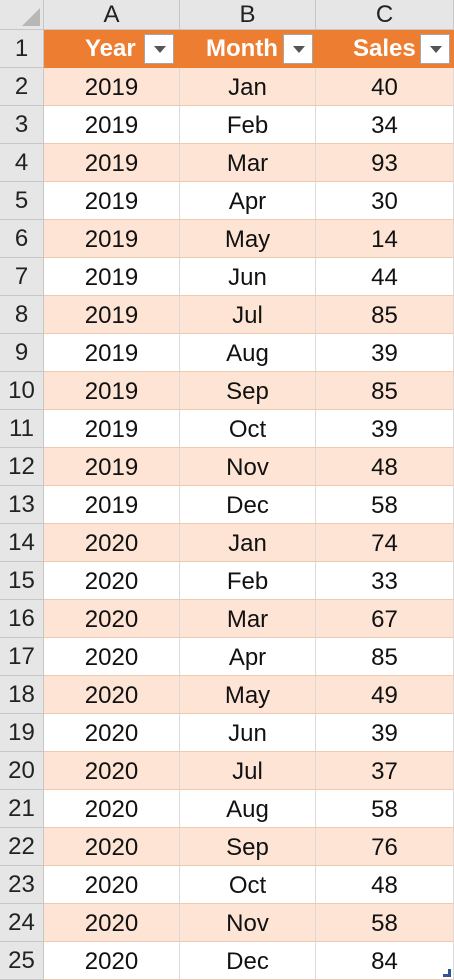 This screenshot has width=454, height=980. Describe the element at coordinates (385, 771) in the screenshot. I see `sales-cell: 37` at that location.